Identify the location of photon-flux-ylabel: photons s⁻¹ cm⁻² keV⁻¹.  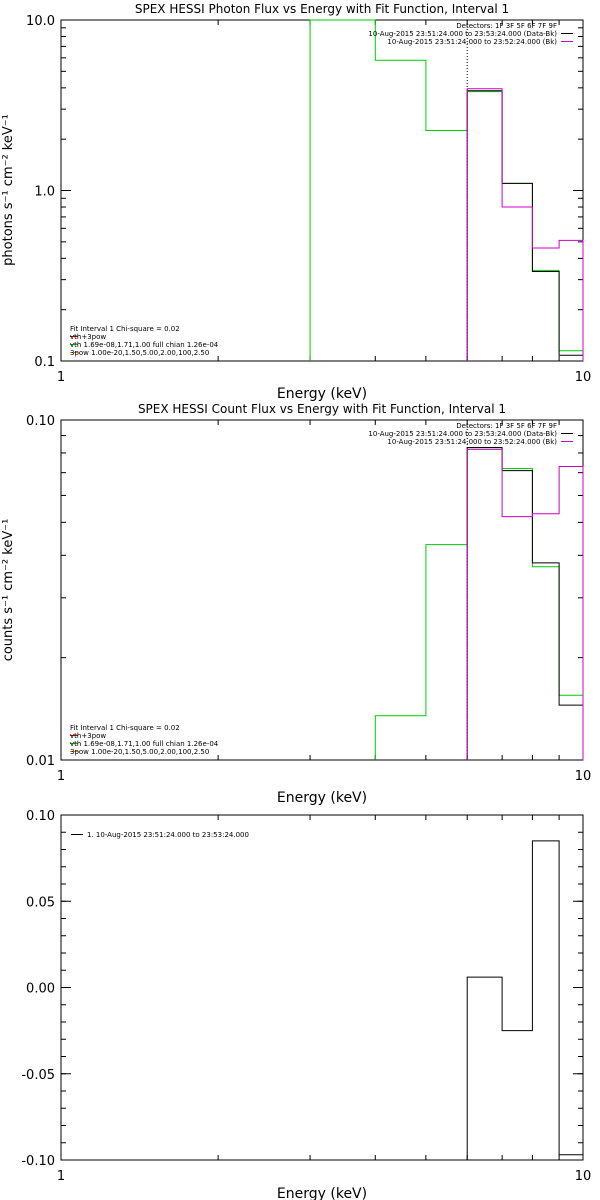
(8, 190).